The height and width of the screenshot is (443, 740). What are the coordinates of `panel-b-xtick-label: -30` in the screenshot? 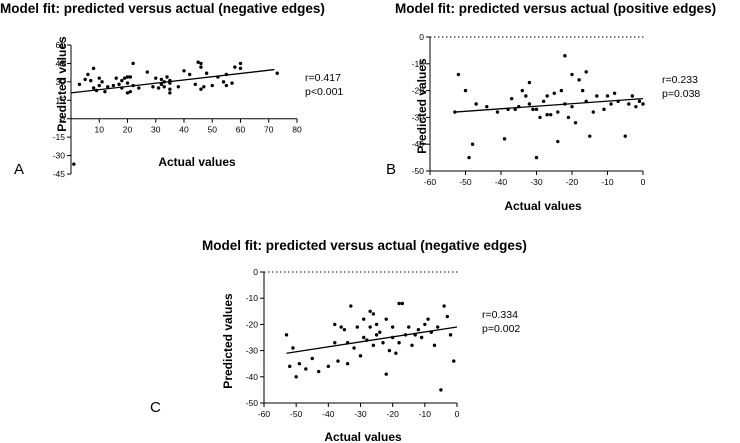 It's located at (536, 182).